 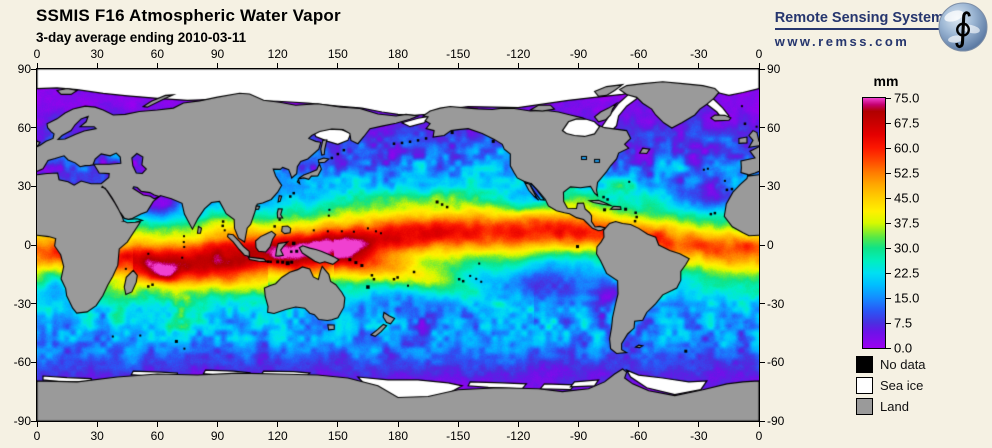 What do you see at coordinates (907, 248) in the screenshot?
I see `colorbar-tick-label: 30.0` at bounding box center [907, 248].